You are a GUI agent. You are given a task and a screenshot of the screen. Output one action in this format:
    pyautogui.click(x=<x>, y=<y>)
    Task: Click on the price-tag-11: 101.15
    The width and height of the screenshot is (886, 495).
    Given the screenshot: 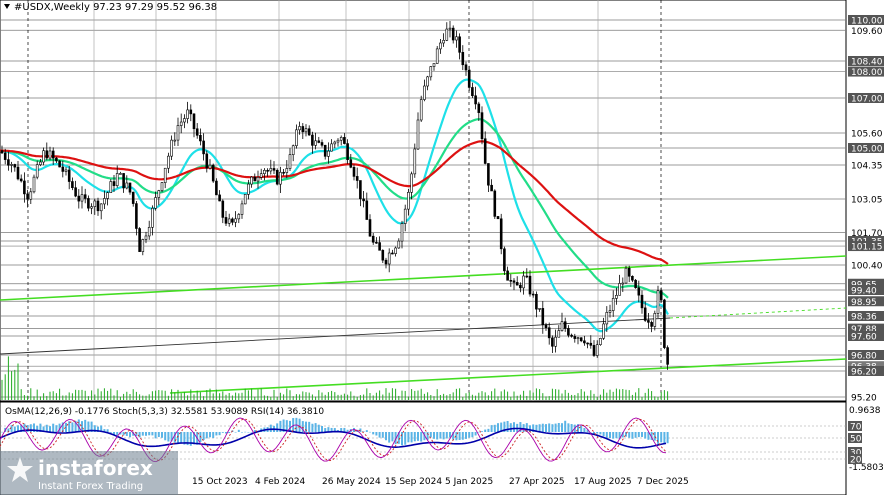 What is the action you would take?
    pyautogui.click(x=867, y=248)
    